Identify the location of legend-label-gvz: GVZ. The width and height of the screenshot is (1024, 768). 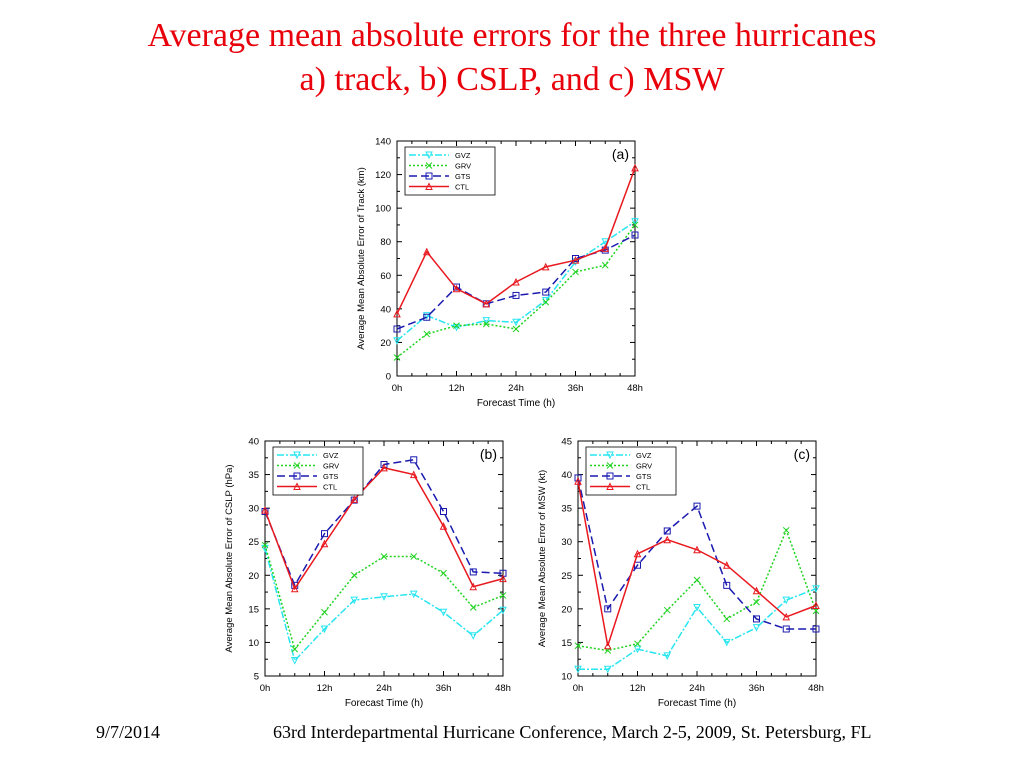
(331, 455).